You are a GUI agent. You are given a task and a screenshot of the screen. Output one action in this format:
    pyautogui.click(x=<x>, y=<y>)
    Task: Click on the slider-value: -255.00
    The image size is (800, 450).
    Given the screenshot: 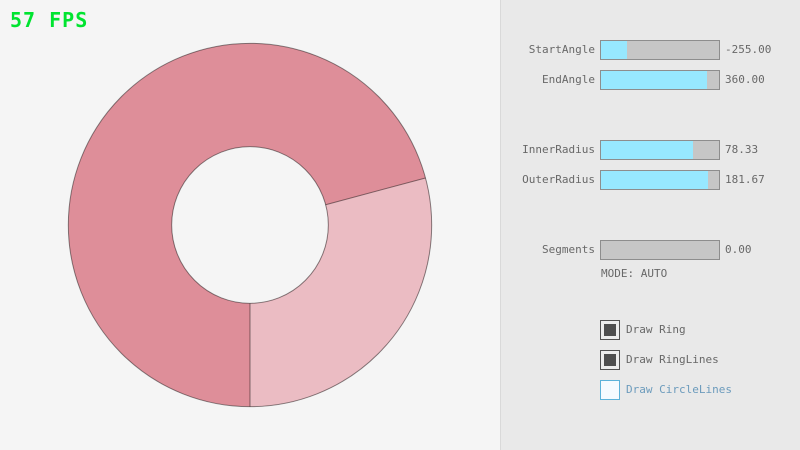 What is the action you would take?
    pyautogui.click(x=748, y=49)
    